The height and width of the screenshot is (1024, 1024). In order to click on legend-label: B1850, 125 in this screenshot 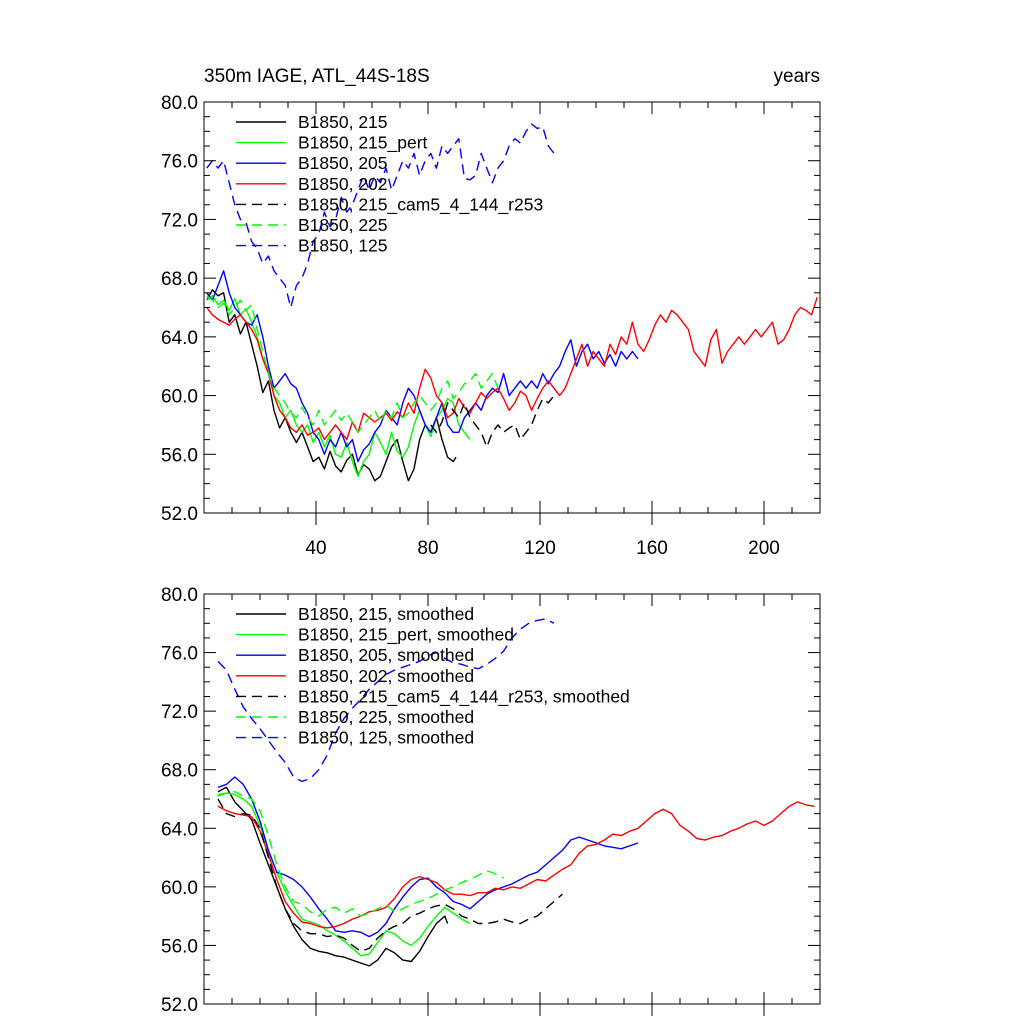, I will do `click(343, 246)`.